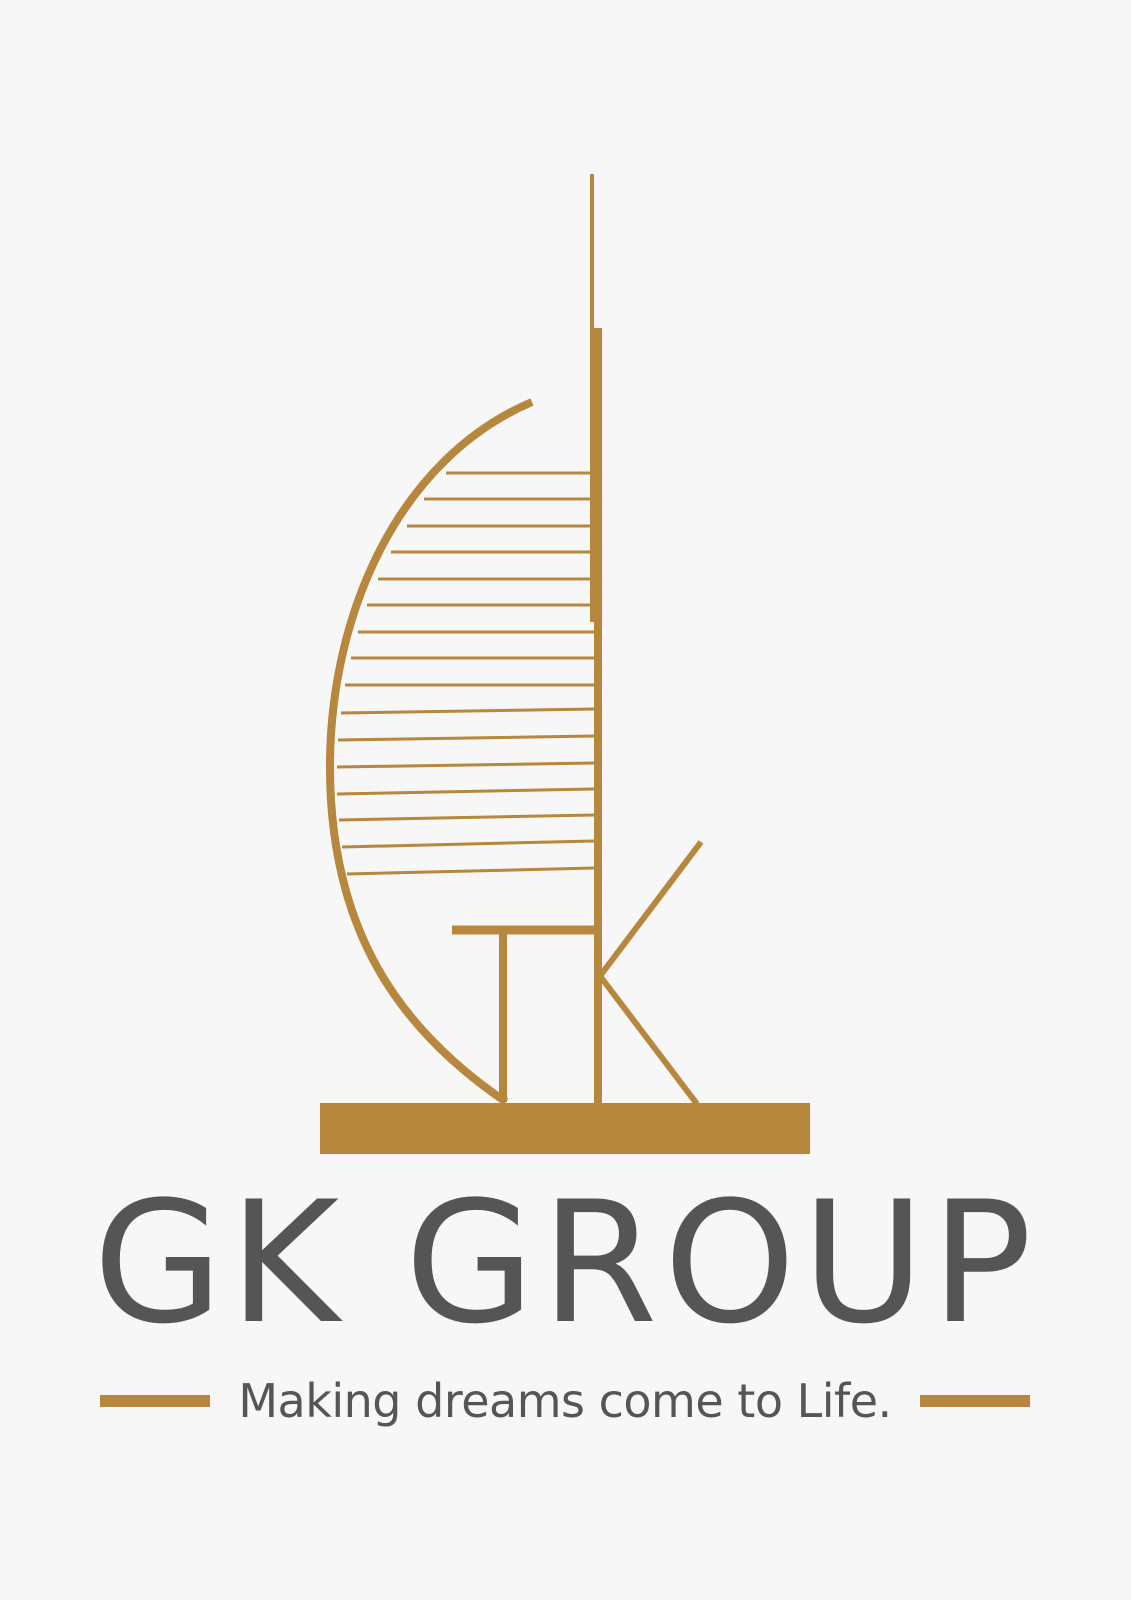  Describe the element at coordinates (565, 1263) in the screenshot. I see `brand-name: GK GROUP` at that location.